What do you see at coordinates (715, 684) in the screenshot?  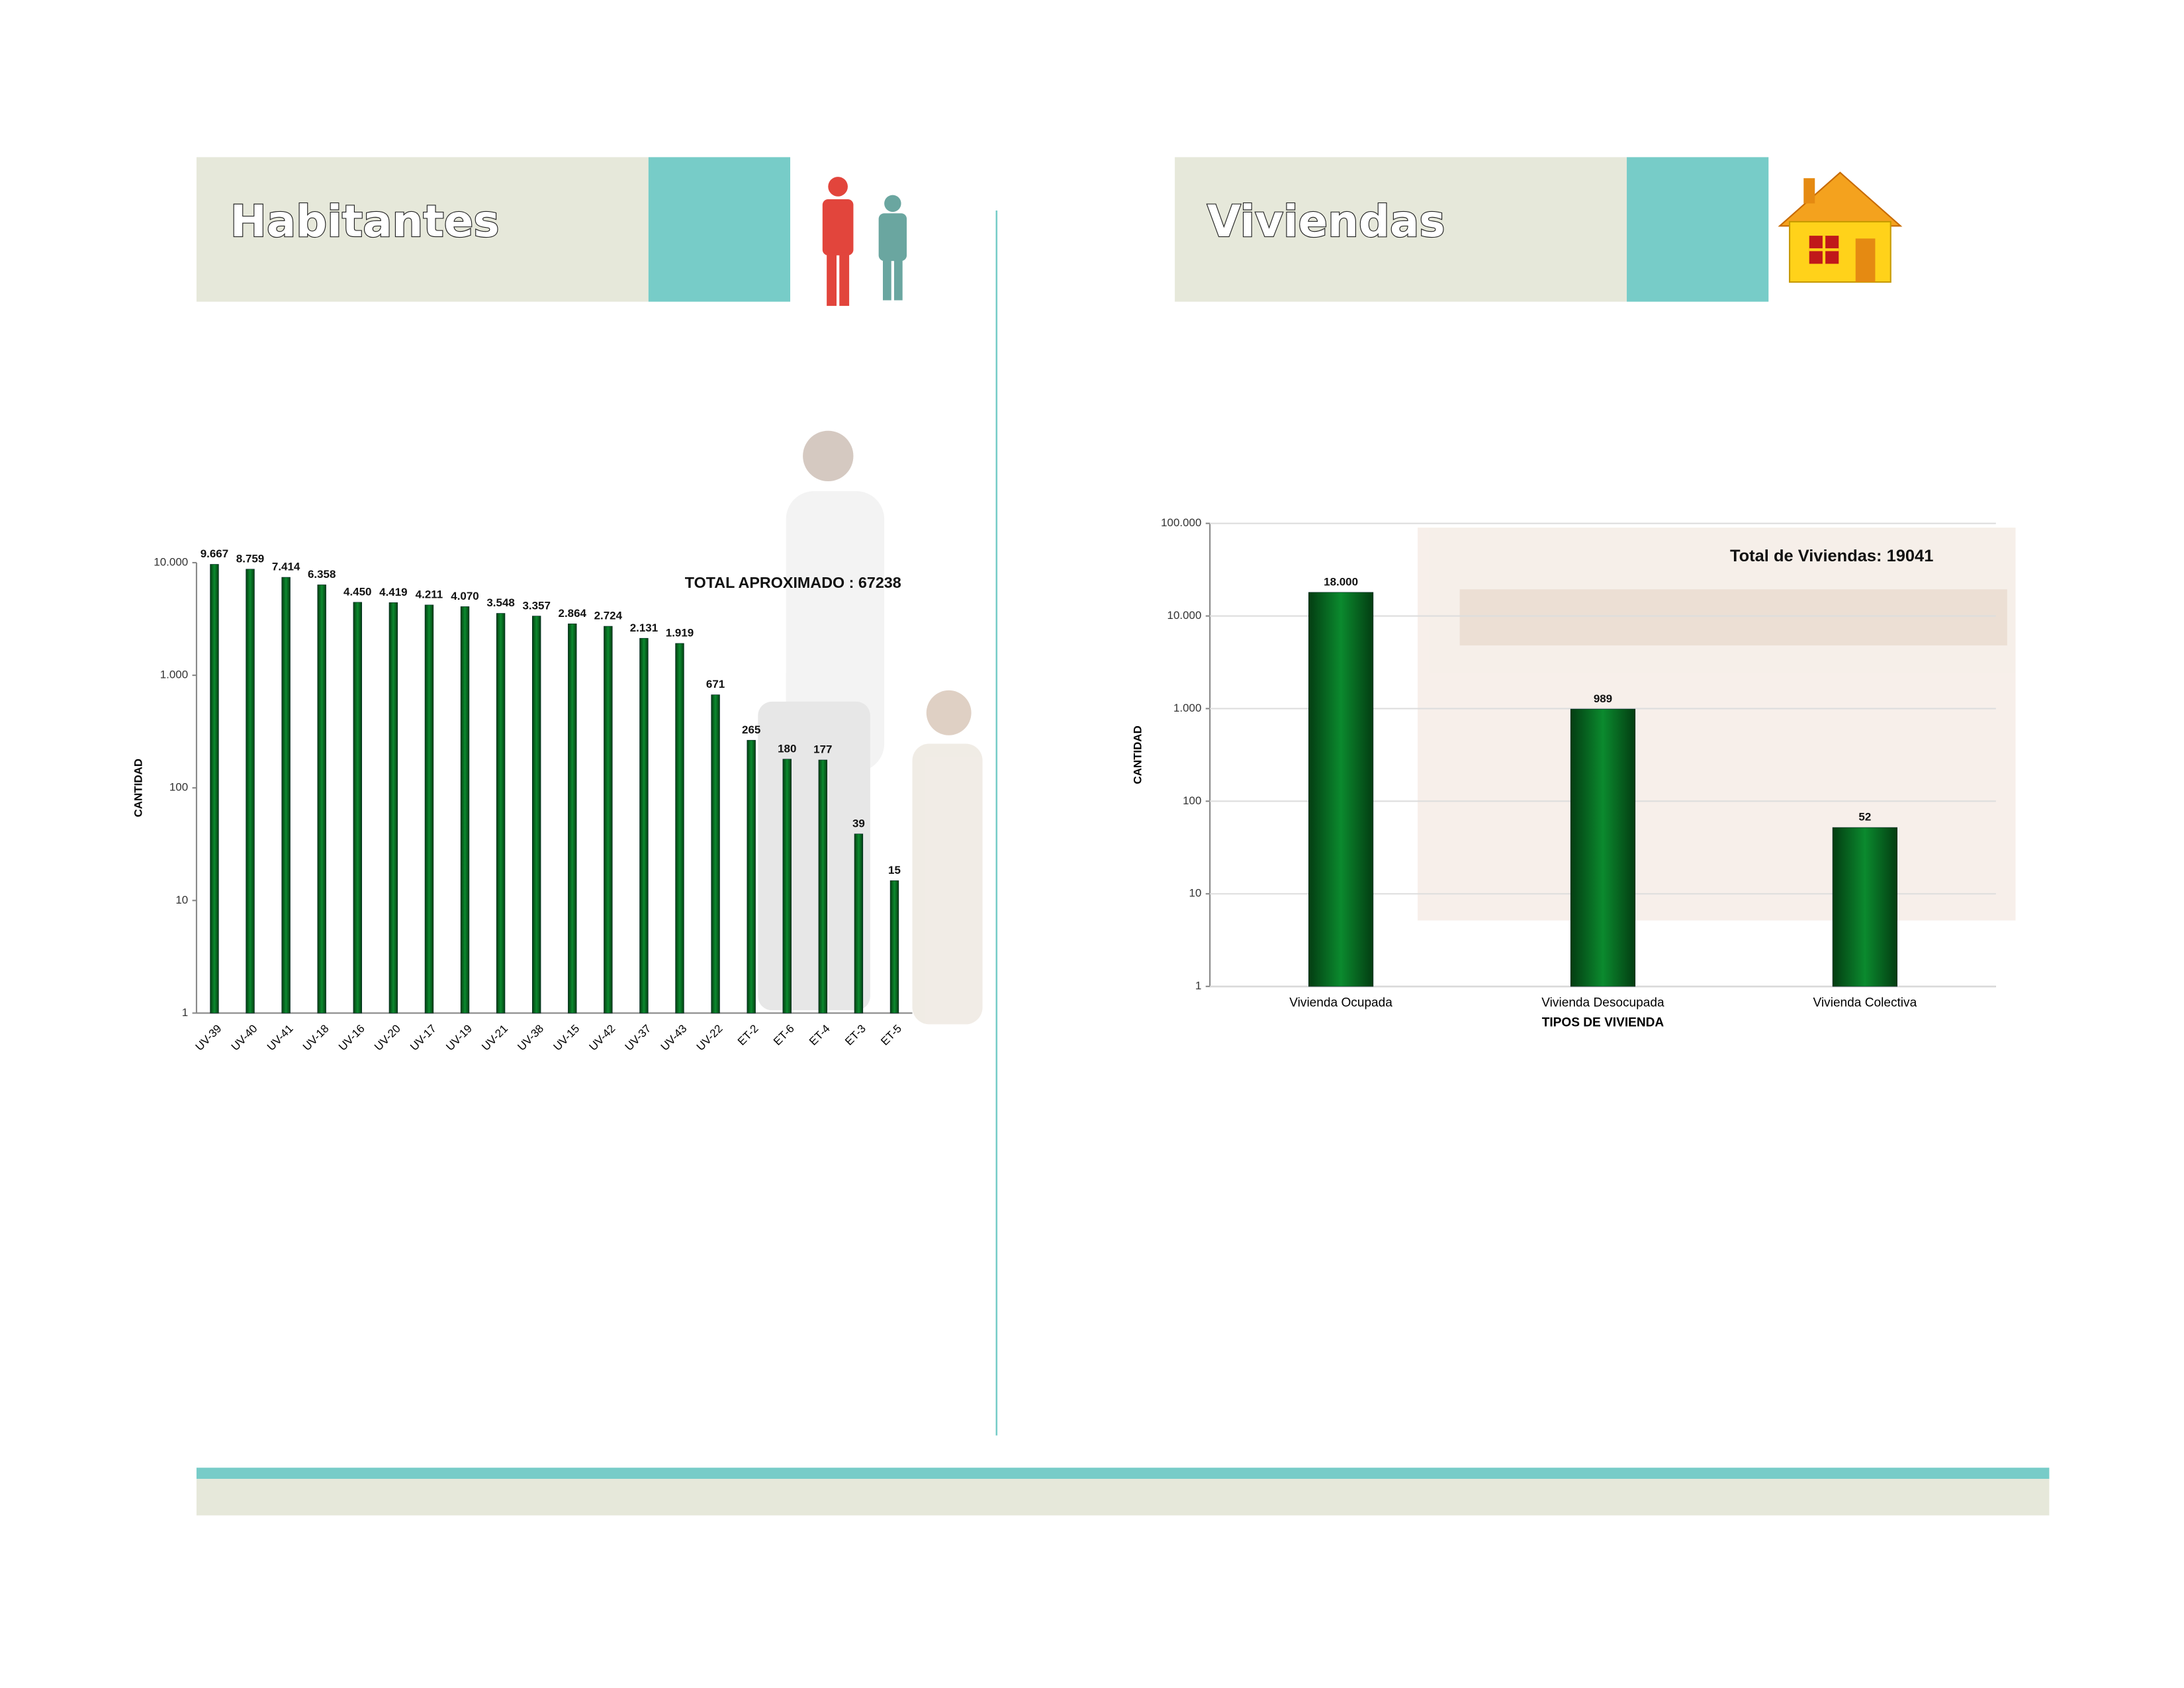 I see `value-label: 671` at bounding box center [715, 684].